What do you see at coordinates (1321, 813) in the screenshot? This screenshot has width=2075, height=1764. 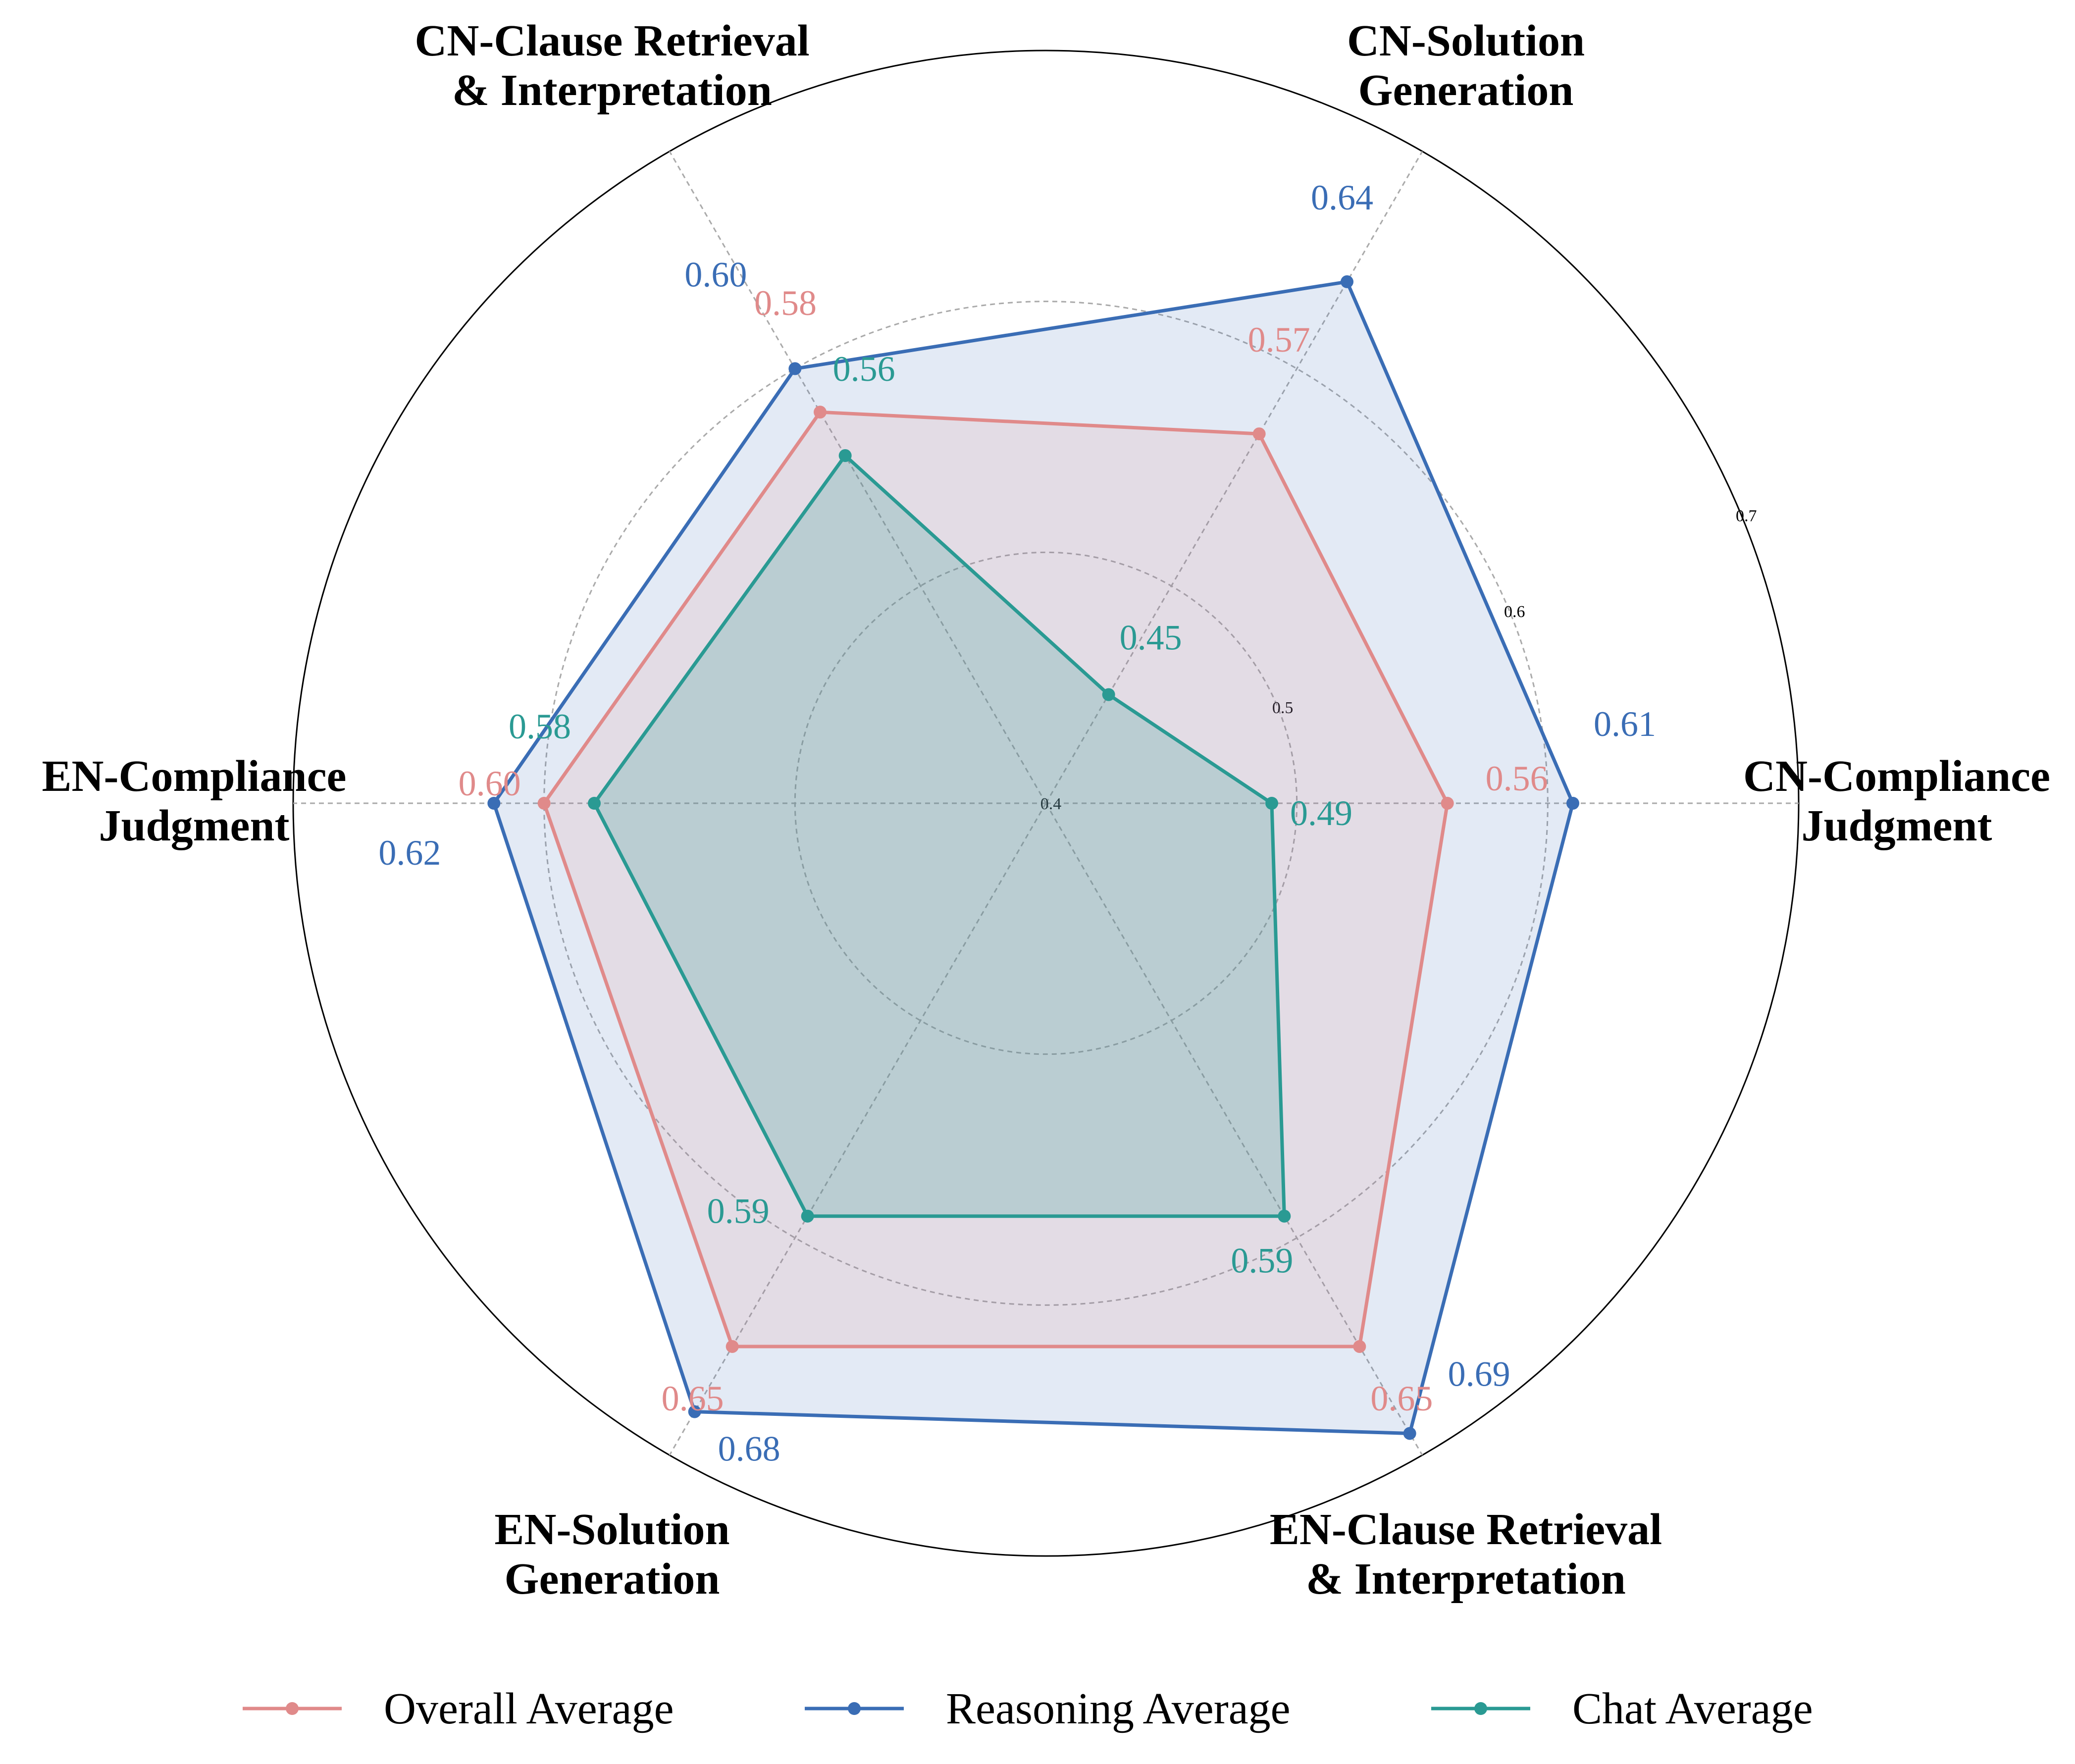 I see `data-value-label: 0.49` at bounding box center [1321, 813].